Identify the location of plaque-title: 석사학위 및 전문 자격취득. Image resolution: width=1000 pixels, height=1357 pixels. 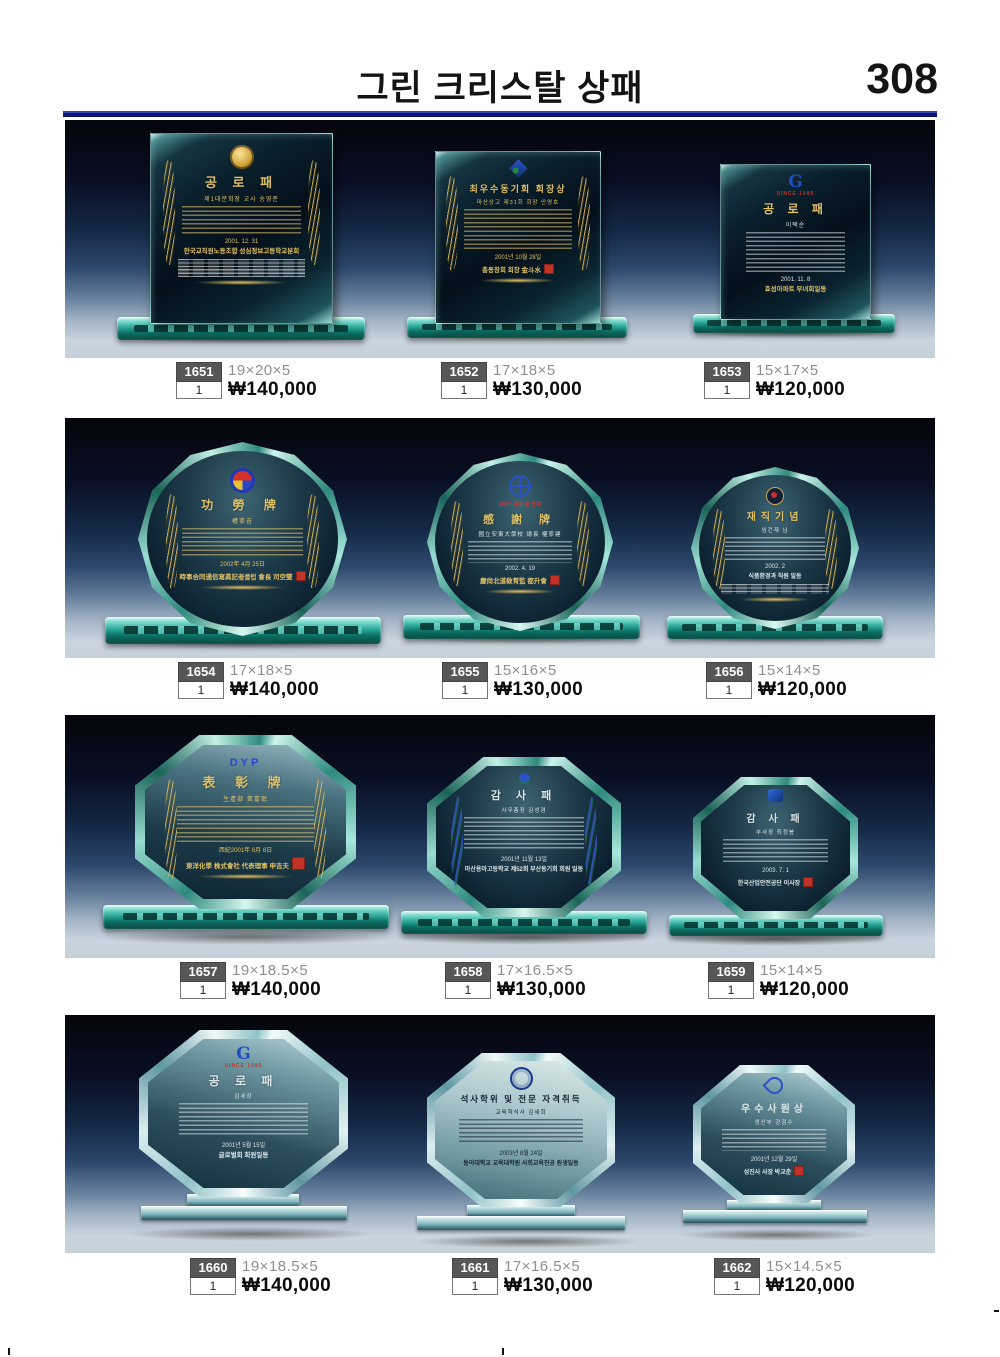
(521, 1098).